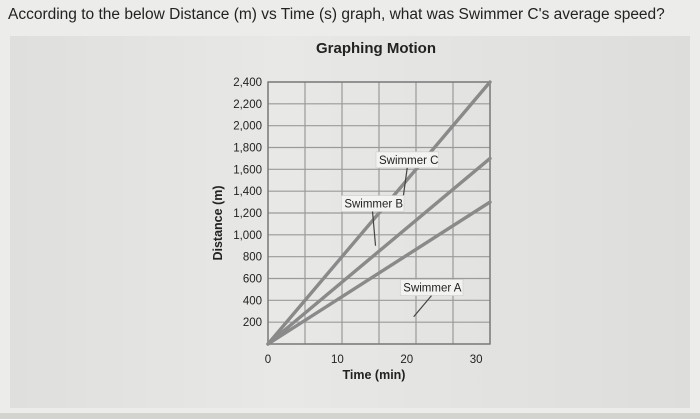 Image resolution: width=700 pixels, height=419 pixels. What do you see at coordinates (376, 48) in the screenshot?
I see `chart-title: Graphing Motion` at bounding box center [376, 48].